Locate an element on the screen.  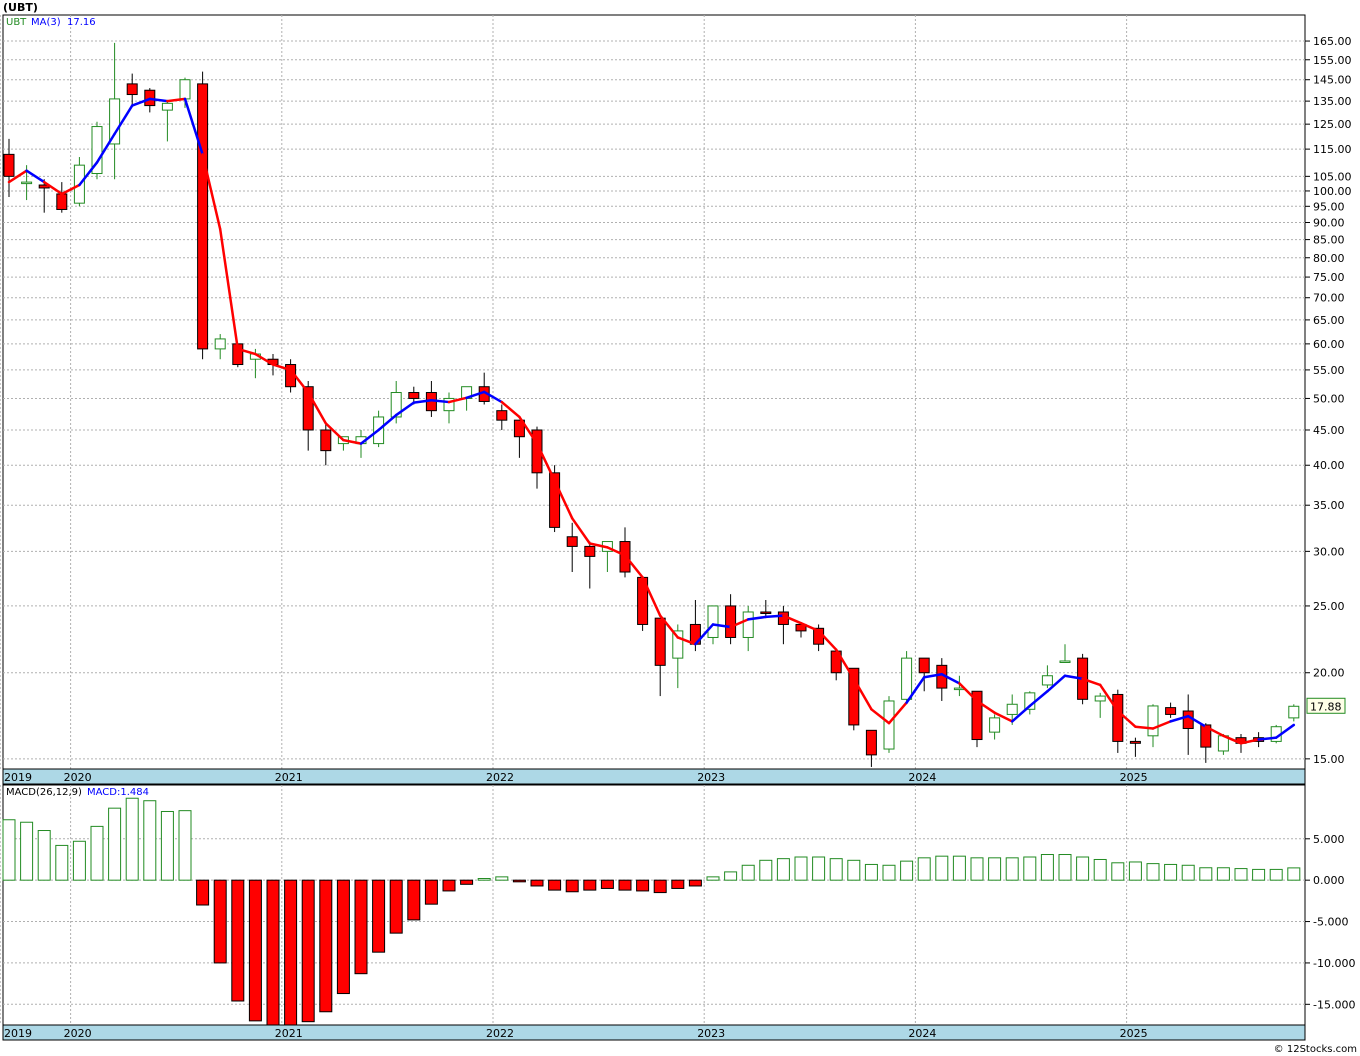
macd-tick-label: -5.000 is located at coordinates (1330, 922).